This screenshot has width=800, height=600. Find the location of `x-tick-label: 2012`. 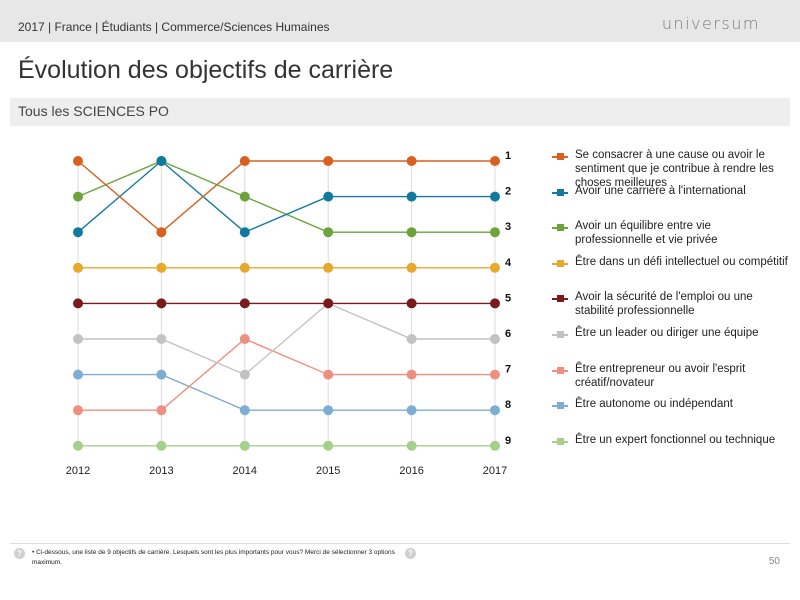

x-tick-label: 2012 is located at coordinates (78, 471).